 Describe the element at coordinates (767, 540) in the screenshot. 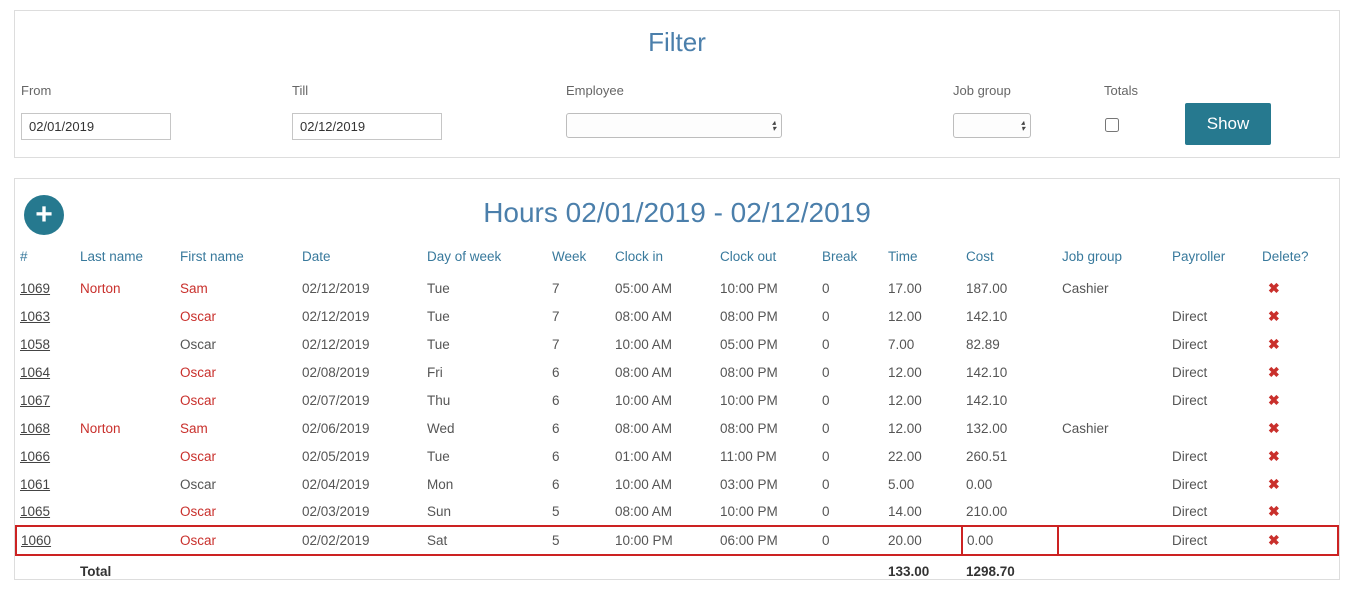

I see `clock-out-cell: 06:00 PM` at that location.